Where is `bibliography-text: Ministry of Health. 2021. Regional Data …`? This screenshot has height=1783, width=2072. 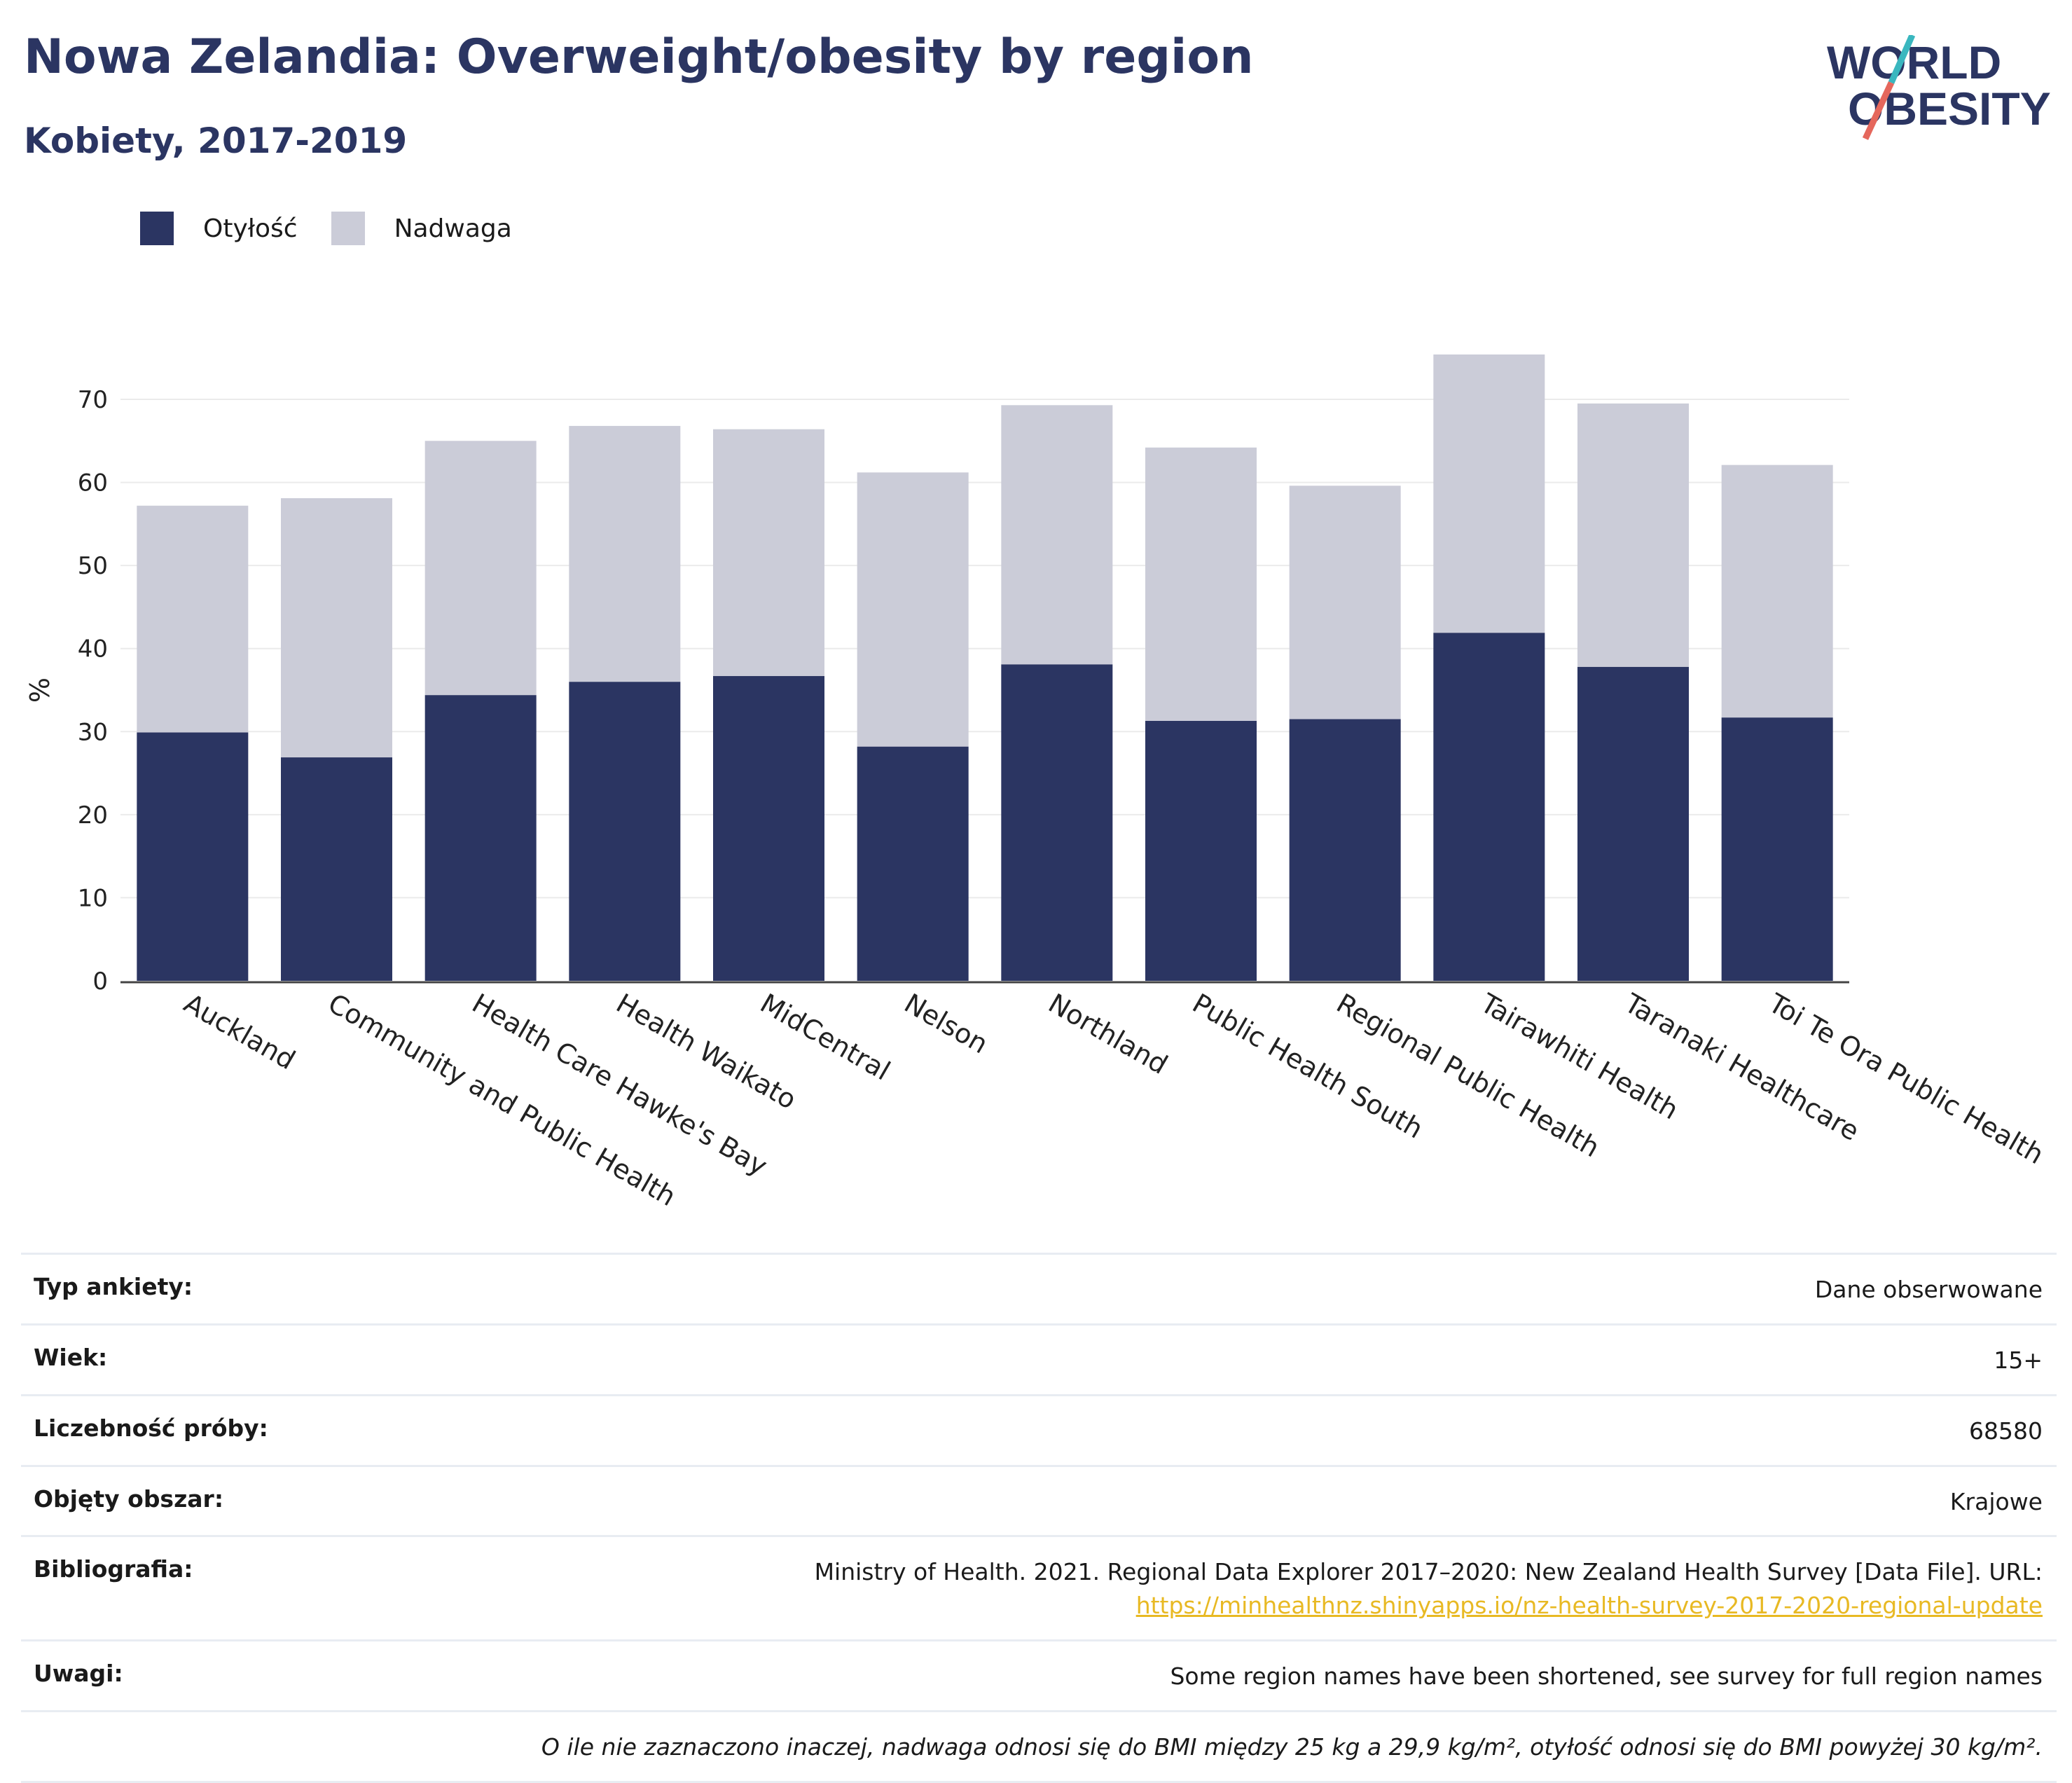
bibliography-text: Ministry of Health. 2021. Regional Data … is located at coordinates (1429, 1572).